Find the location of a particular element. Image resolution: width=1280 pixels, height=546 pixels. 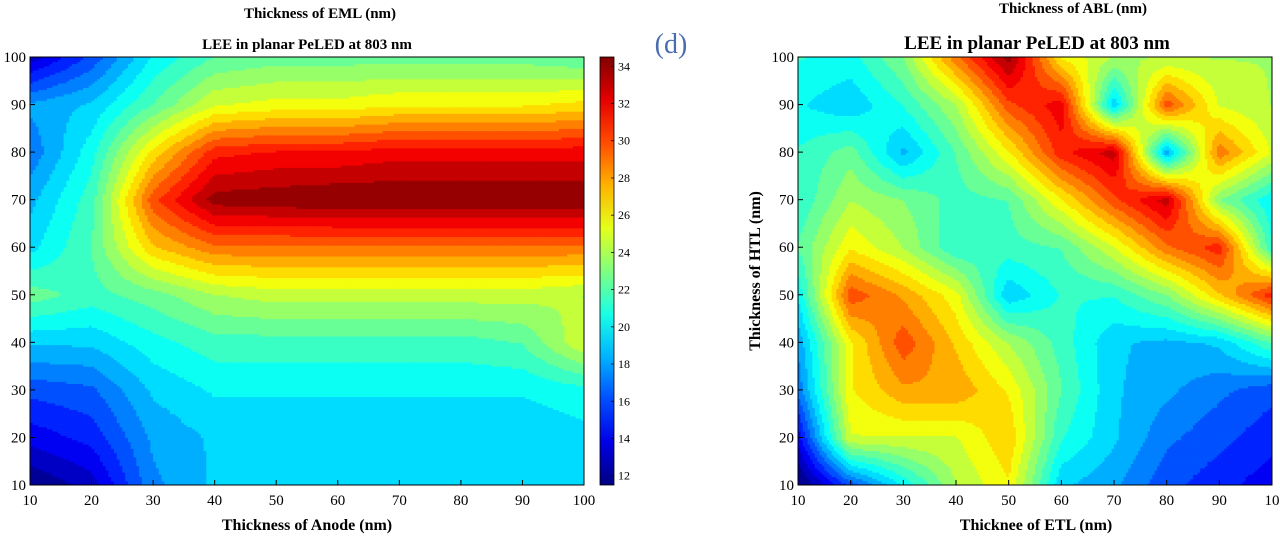

chart-title-left: LEE in planar PeLED at 803 nm is located at coordinates (307, 45).